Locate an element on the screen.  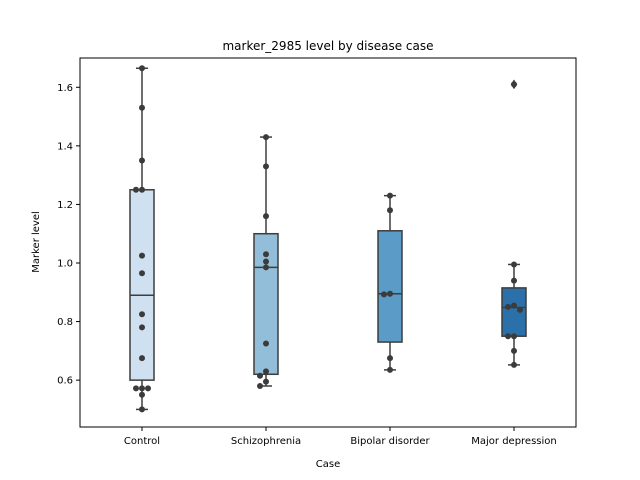
chart-title: marker_2985 level by disease case is located at coordinates (327, 46).